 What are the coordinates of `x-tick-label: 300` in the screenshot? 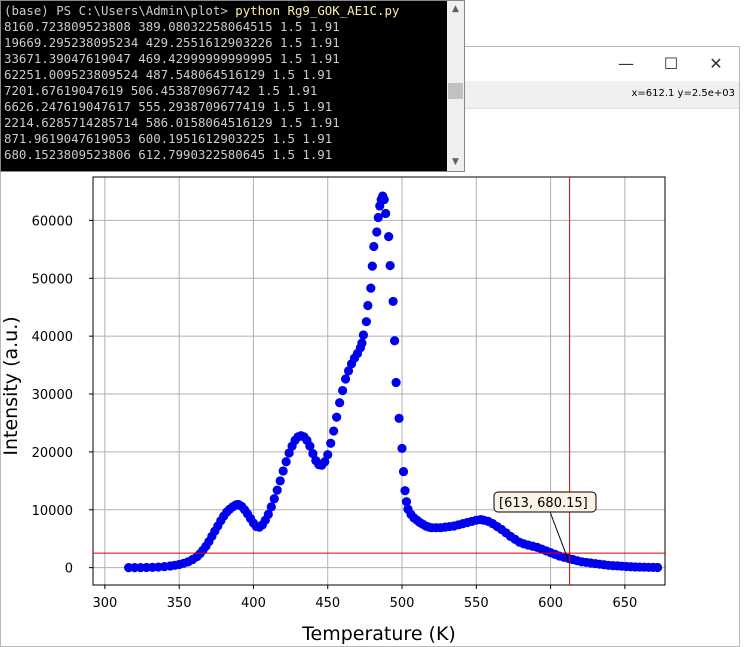 It's located at (104, 603).